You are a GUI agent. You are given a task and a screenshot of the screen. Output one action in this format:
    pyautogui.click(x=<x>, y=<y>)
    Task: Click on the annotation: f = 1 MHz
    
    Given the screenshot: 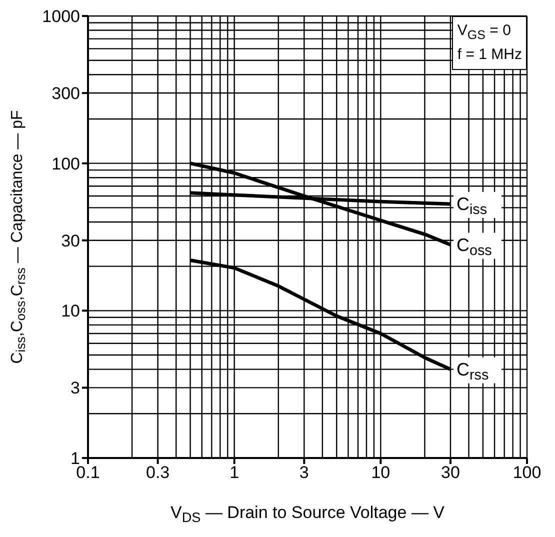 What is the action you would take?
    pyautogui.click(x=489, y=55)
    